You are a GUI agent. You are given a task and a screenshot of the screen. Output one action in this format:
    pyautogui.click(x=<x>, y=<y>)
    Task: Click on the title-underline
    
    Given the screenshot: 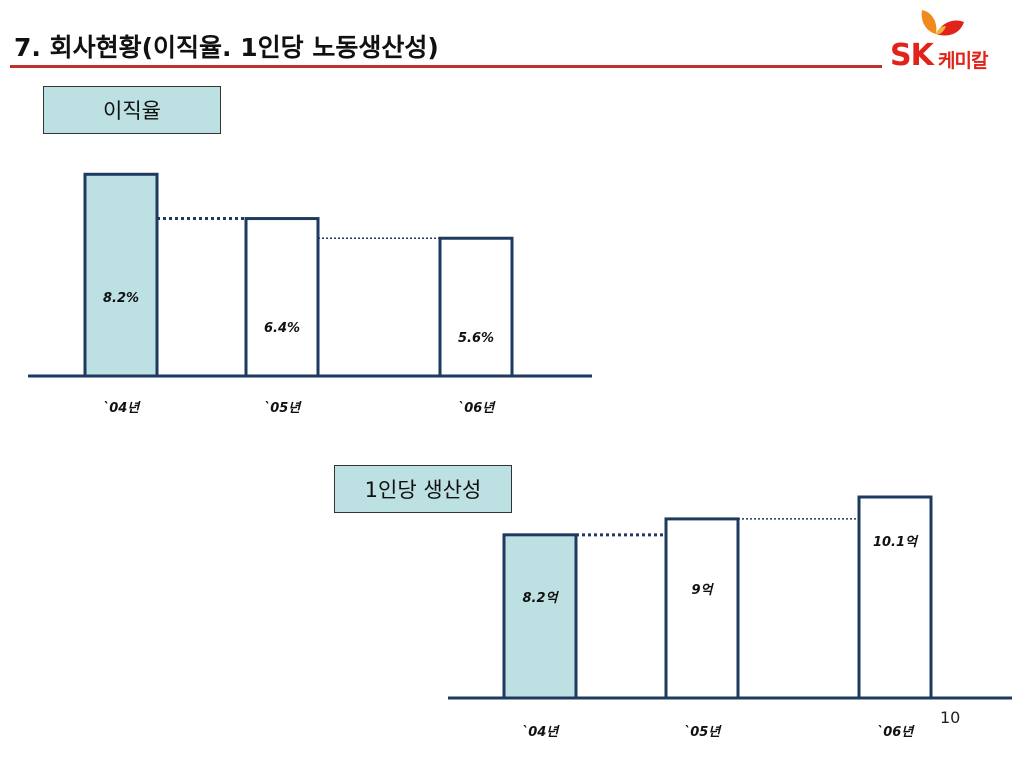 What is the action you would take?
    pyautogui.click(x=446, y=66)
    